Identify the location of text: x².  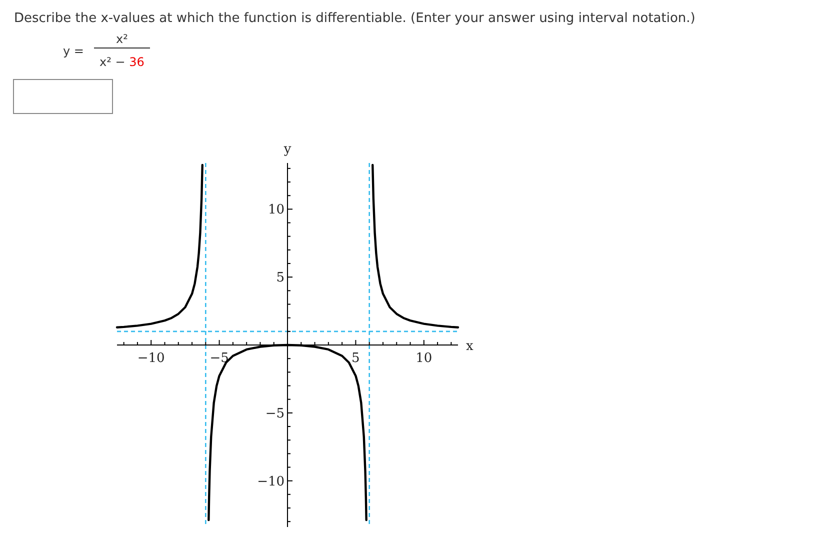
(122, 39).